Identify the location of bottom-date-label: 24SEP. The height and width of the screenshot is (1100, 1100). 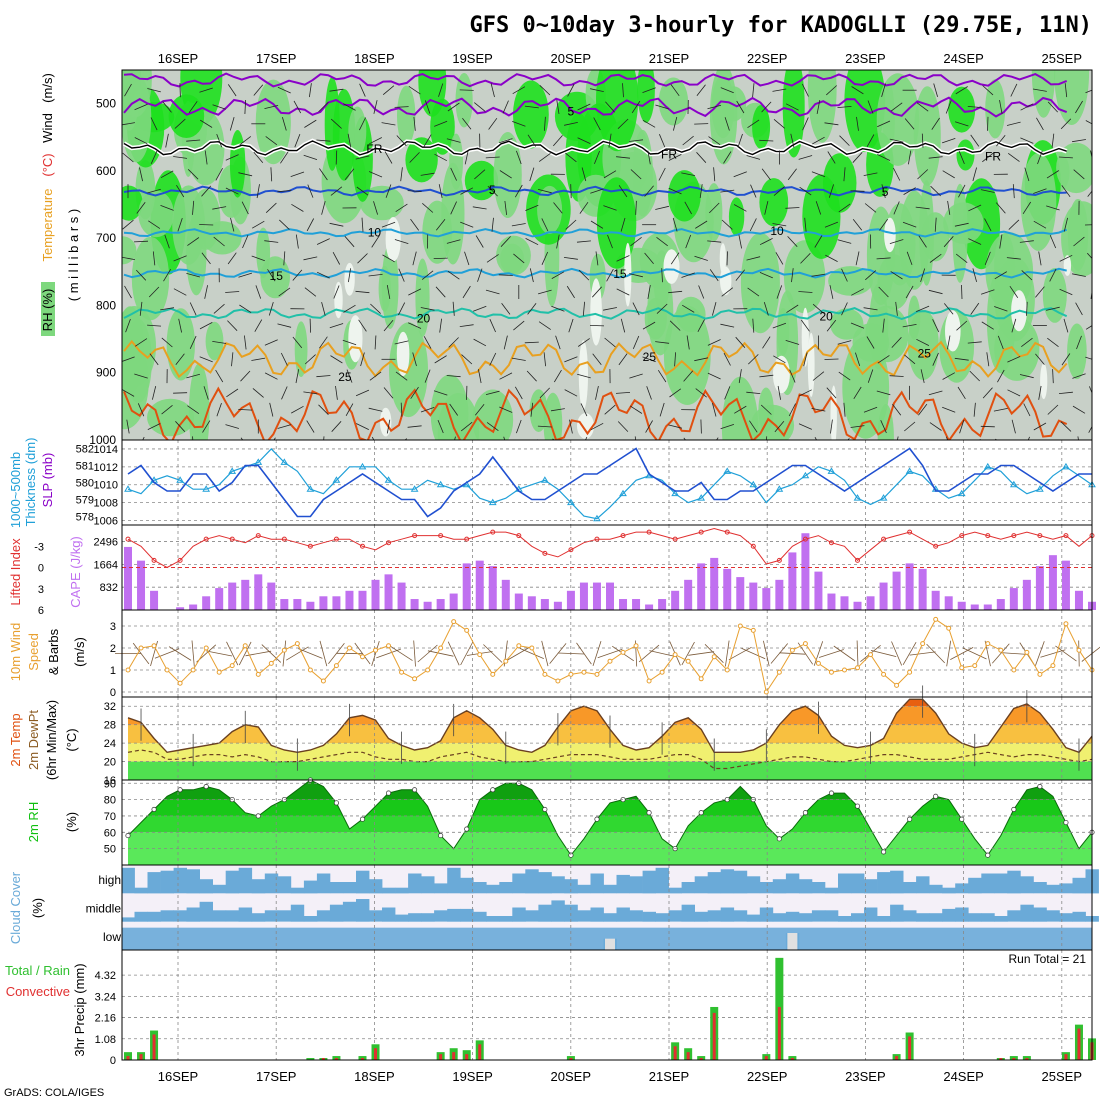
(963, 1076).